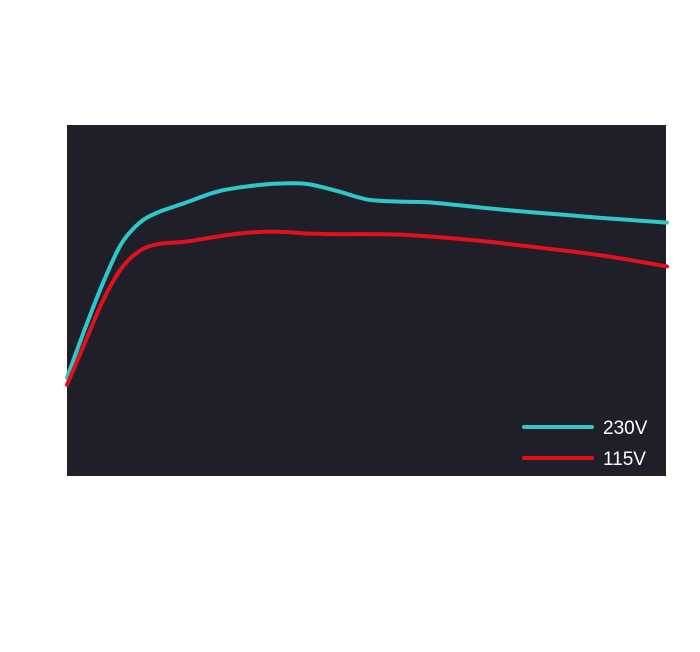 The width and height of the screenshot is (700, 652). I want to click on legend: 230V 115V, so click(585, 444).